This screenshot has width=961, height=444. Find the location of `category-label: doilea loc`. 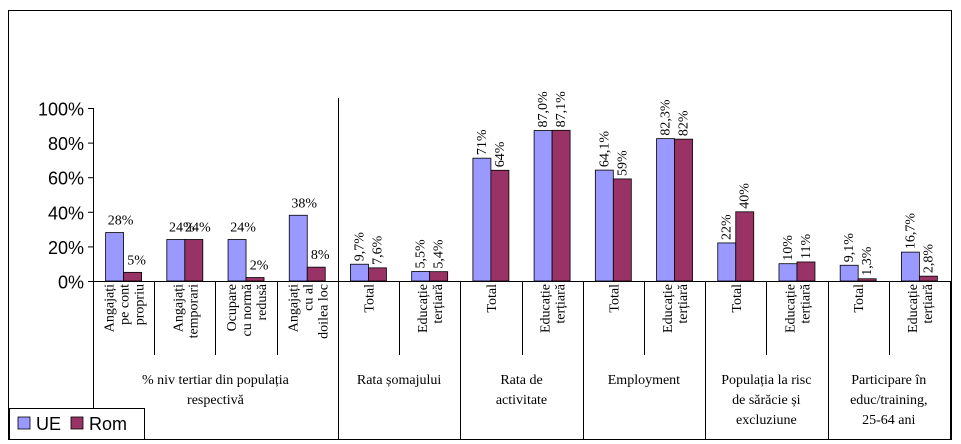

category-label: doilea loc is located at coordinates (323, 311).